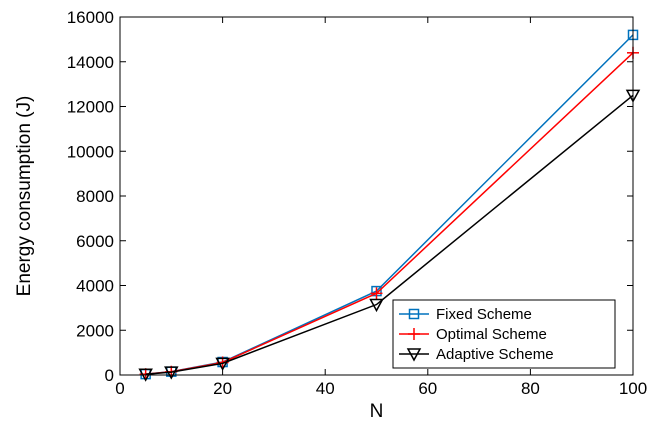 The height and width of the screenshot is (429, 654). Describe the element at coordinates (491, 334) in the screenshot. I see `legend-label: Optimal Scheme` at that location.